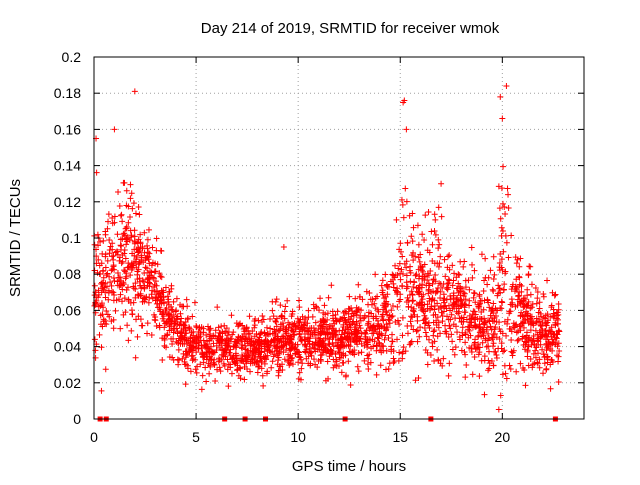  What do you see at coordinates (67, 310) in the screenshot?
I see `y-tick-label: 0.06` at bounding box center [67, 310].